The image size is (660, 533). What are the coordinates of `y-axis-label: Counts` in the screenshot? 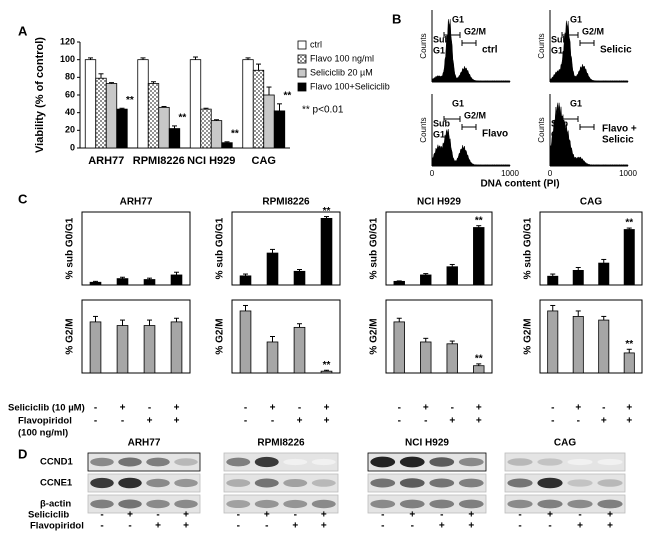 It's located at (541, 129).